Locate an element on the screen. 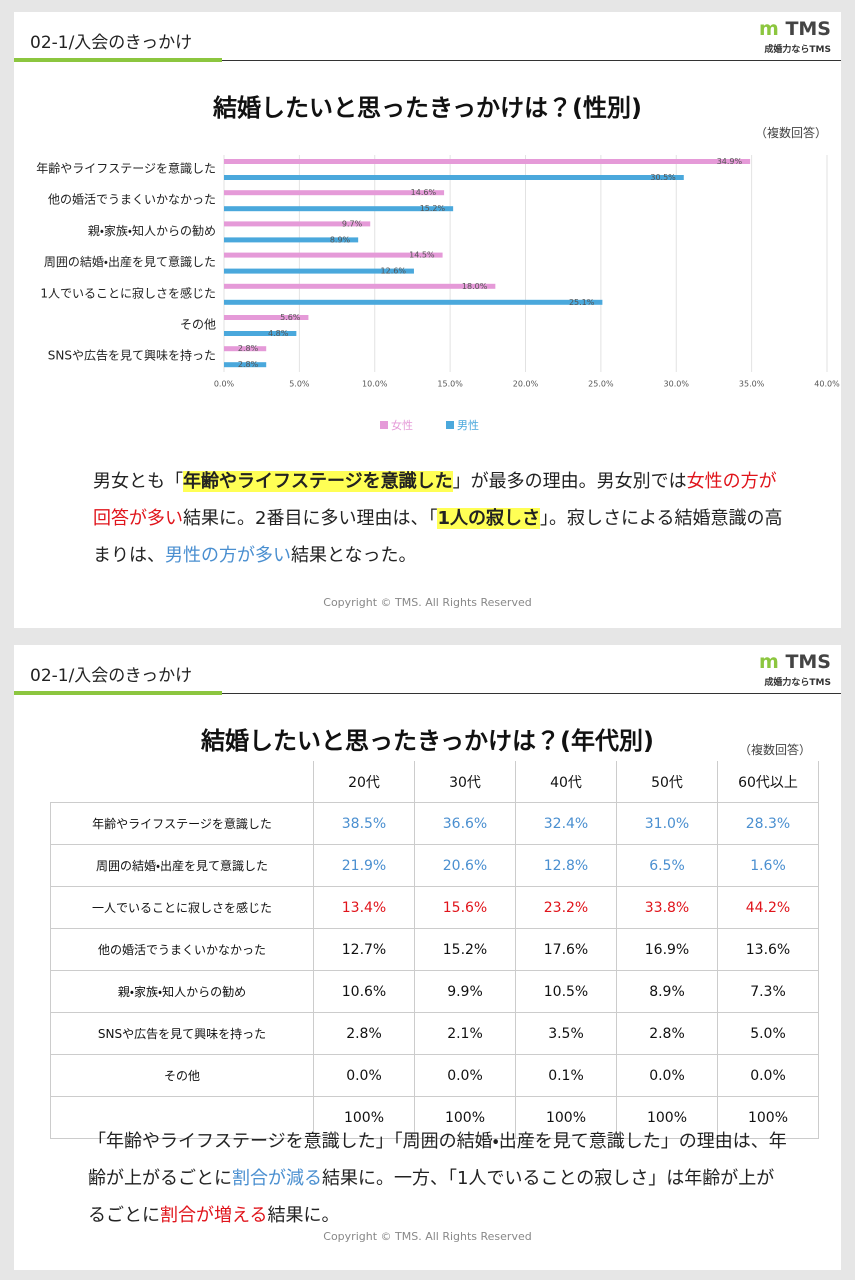  cell: 23.2% is located at coordinates (566, 907).